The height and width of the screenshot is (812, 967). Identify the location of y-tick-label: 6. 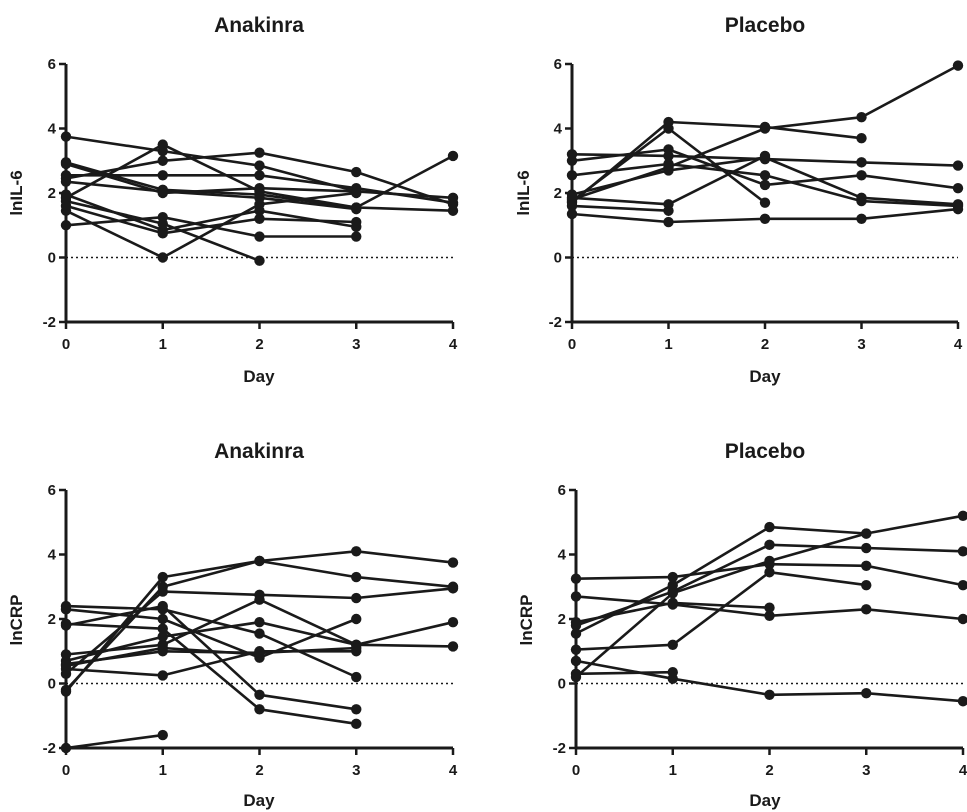
(52, 64).